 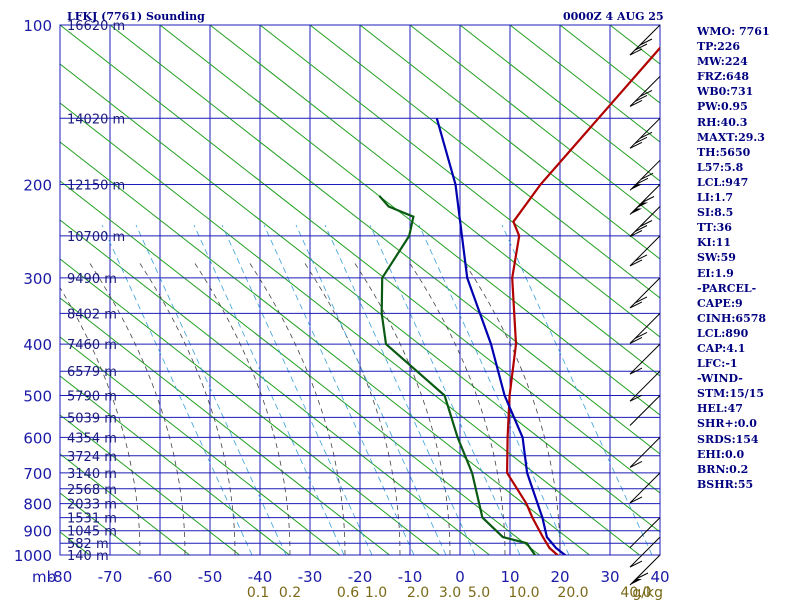 I want to click on temperature-tick-label: 10, so click(x=509, y=577).